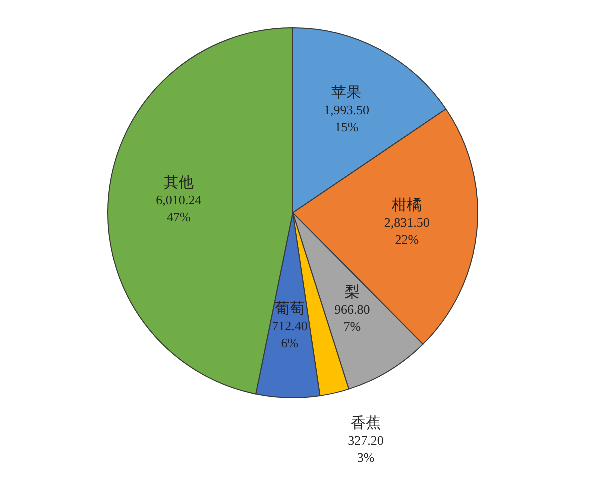 Image resolution: width=600 pixels, height=480 pixels. I want to click on slice-label: 葡萄, so click(289, 309).